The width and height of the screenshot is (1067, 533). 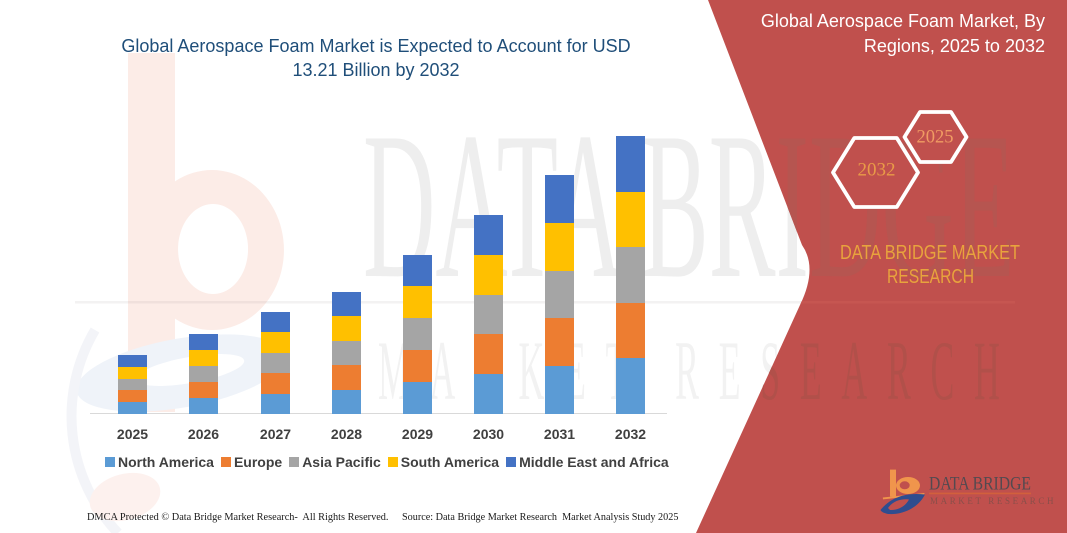 I want to click on svg-text: DATA BRIDGE MARKET, so click(x=930, y=253).